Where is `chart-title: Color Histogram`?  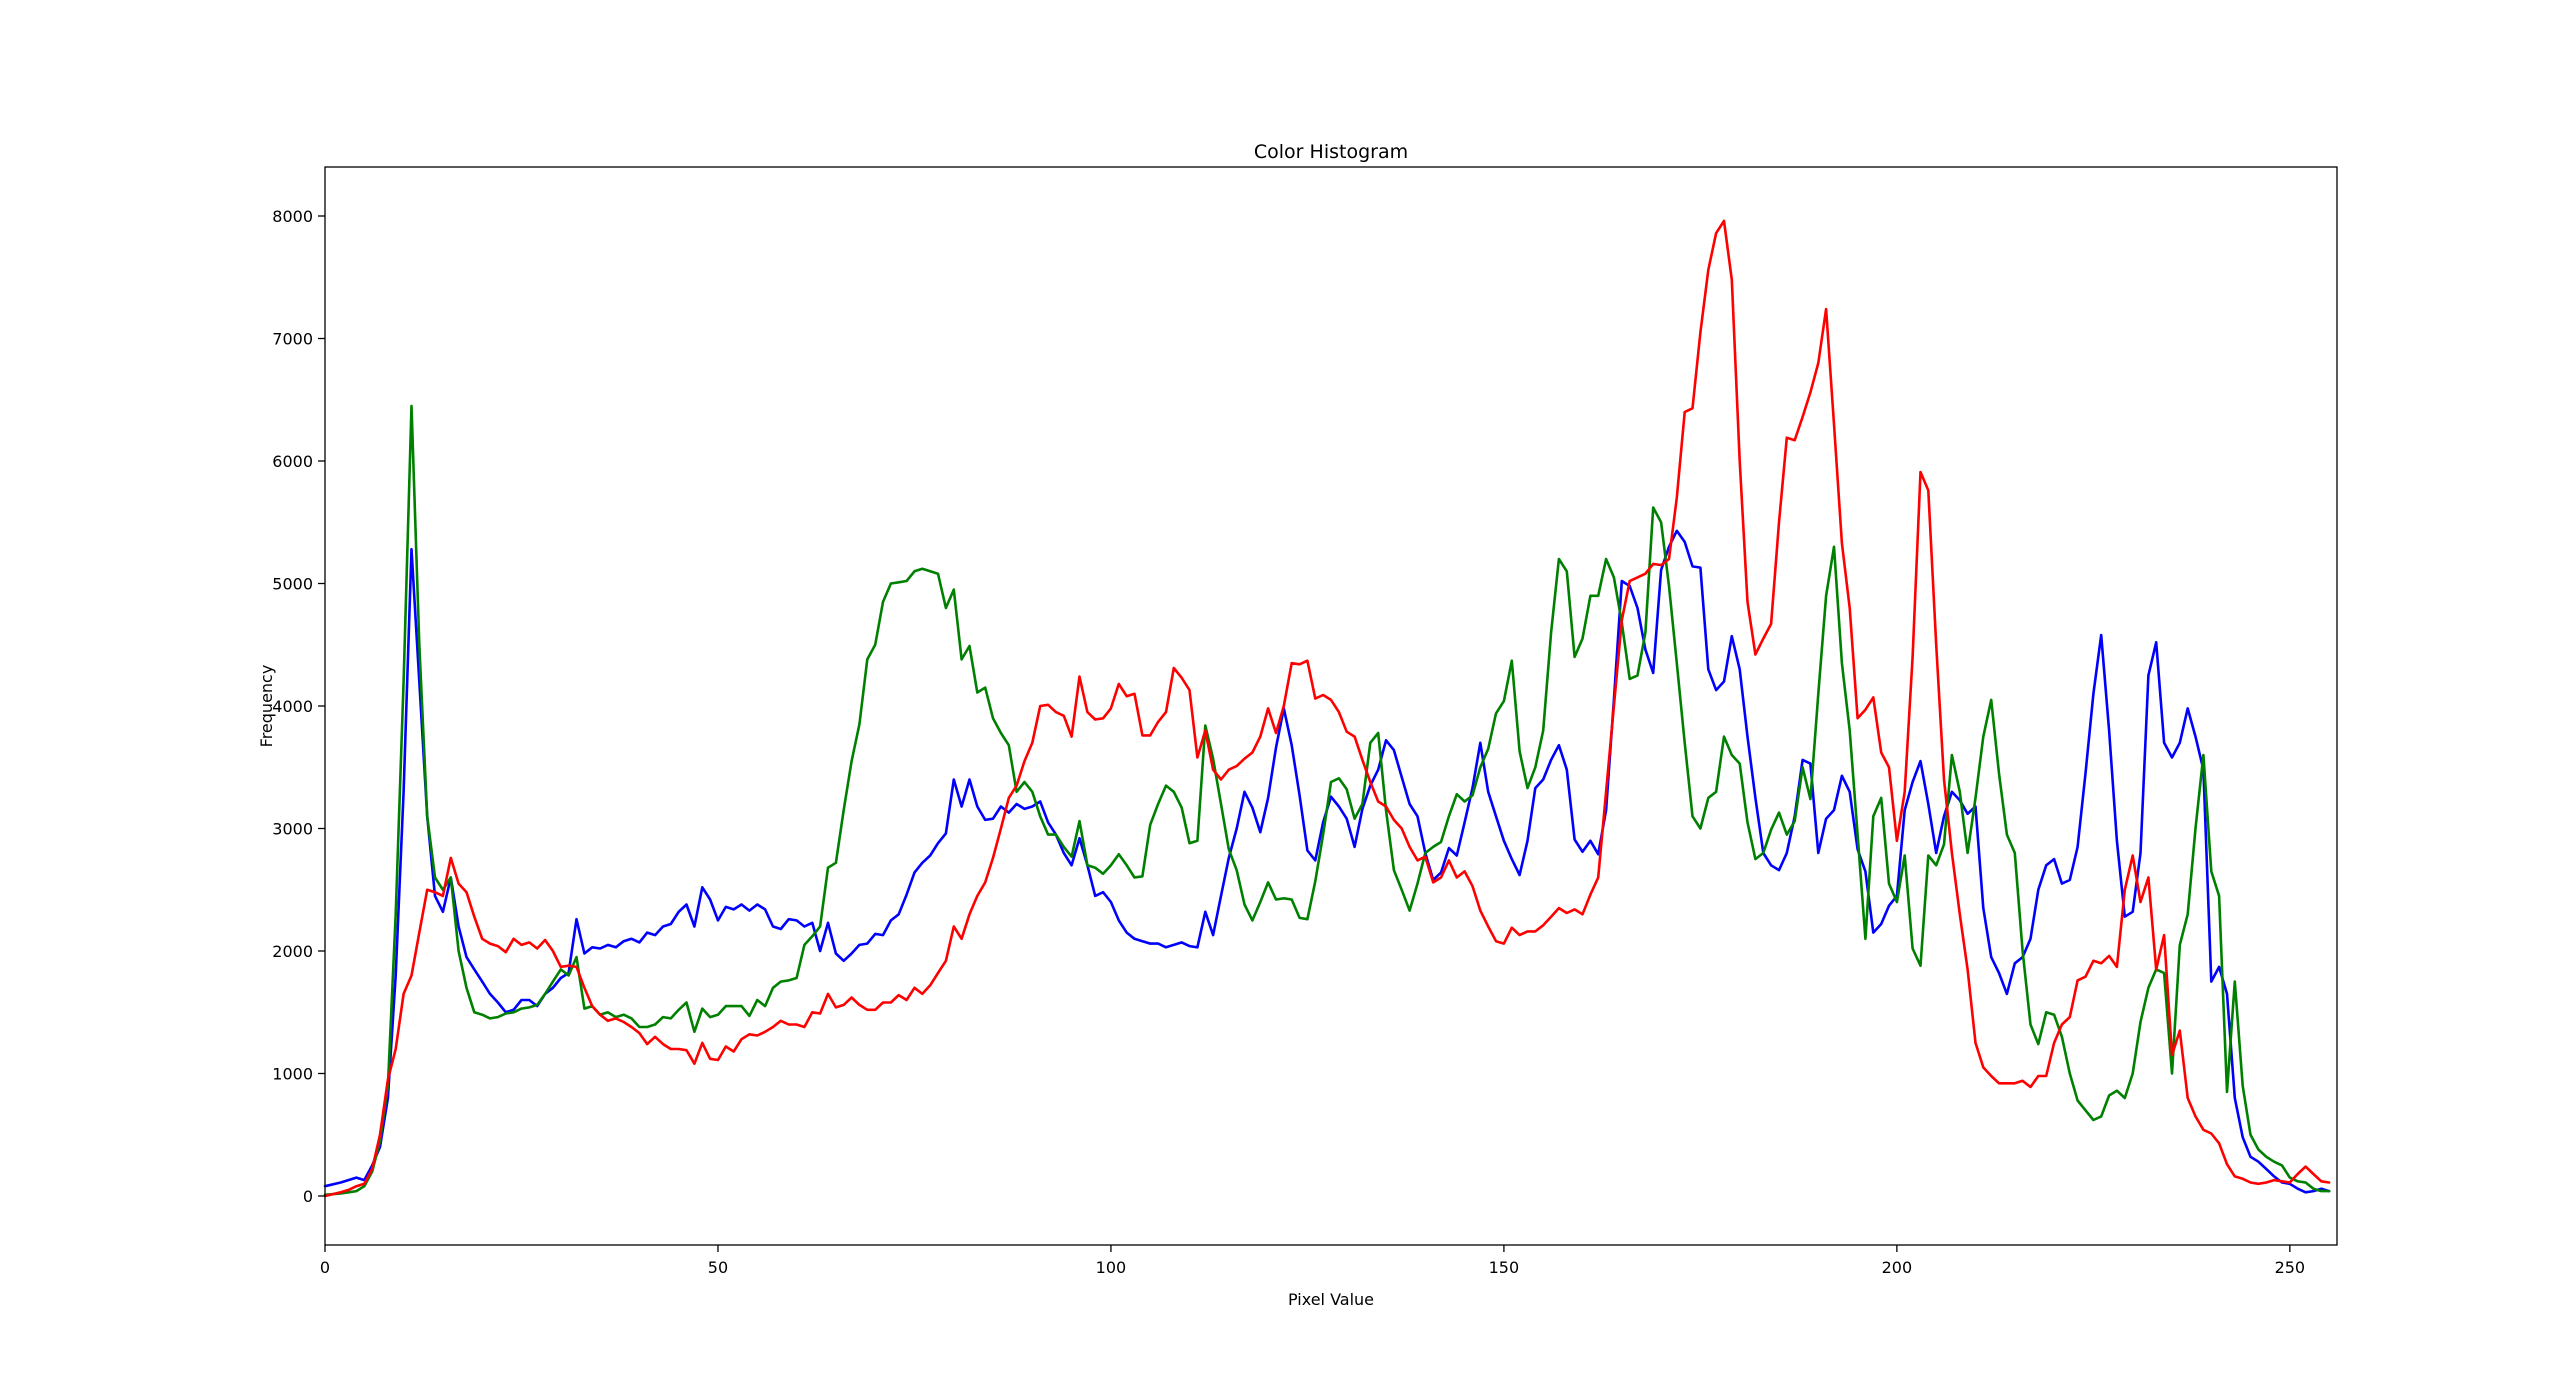
chart-title: Color Histogram is located at coordinates (1331, 152).